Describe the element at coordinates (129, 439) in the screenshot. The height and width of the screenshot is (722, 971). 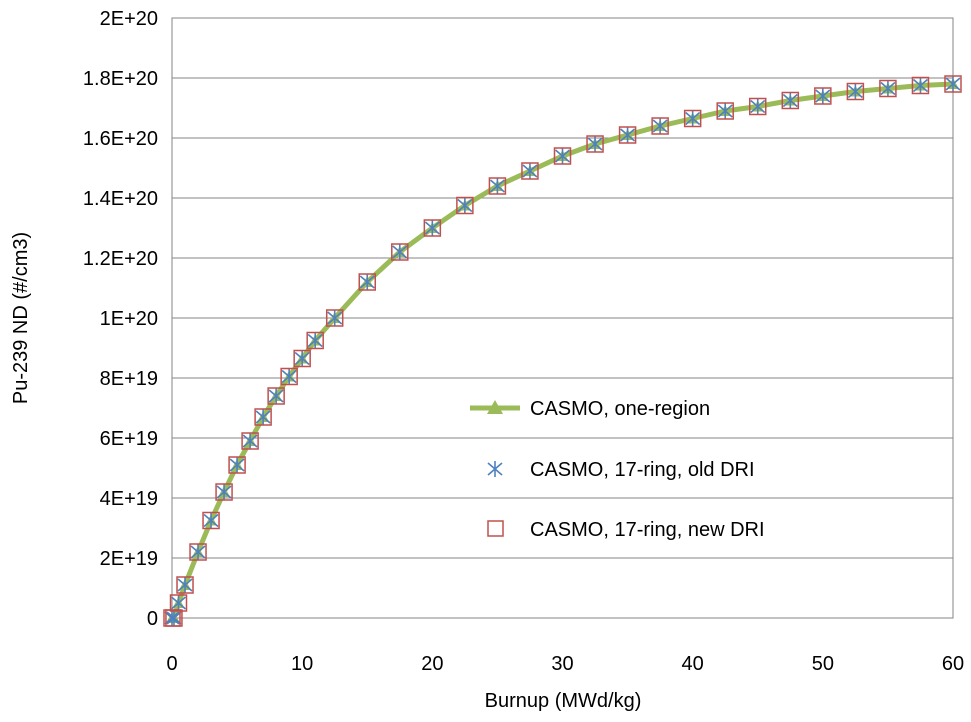
I see `y-tick-label: 6E+19` at that location.